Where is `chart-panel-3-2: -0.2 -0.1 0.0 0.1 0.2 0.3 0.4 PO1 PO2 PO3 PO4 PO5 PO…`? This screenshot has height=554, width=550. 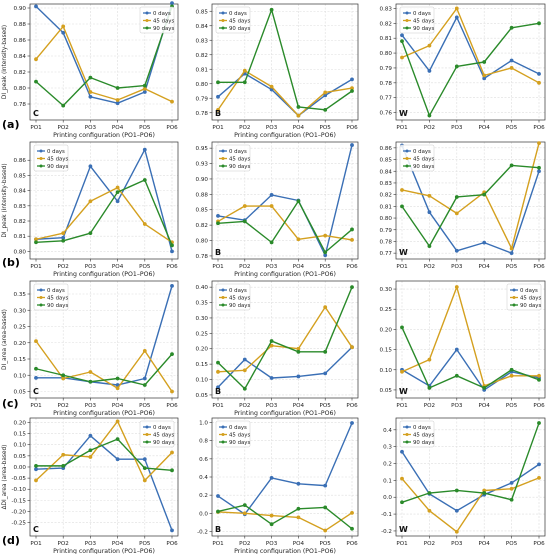 chart-panel-3-2: -0.2 -0.1 0.0 0.1 0.2 0.3 0.4 PO1 PO2 PO3 PO4 PO5 PO… is located at coordinates (463, 482).